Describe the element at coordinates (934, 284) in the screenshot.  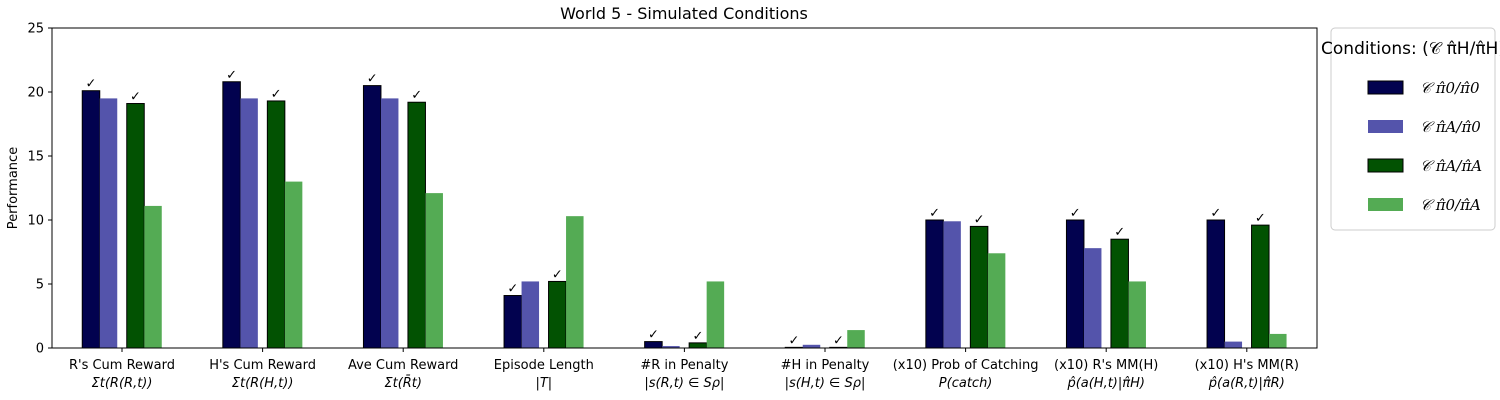
I see `bar-s0-c6` at that location.